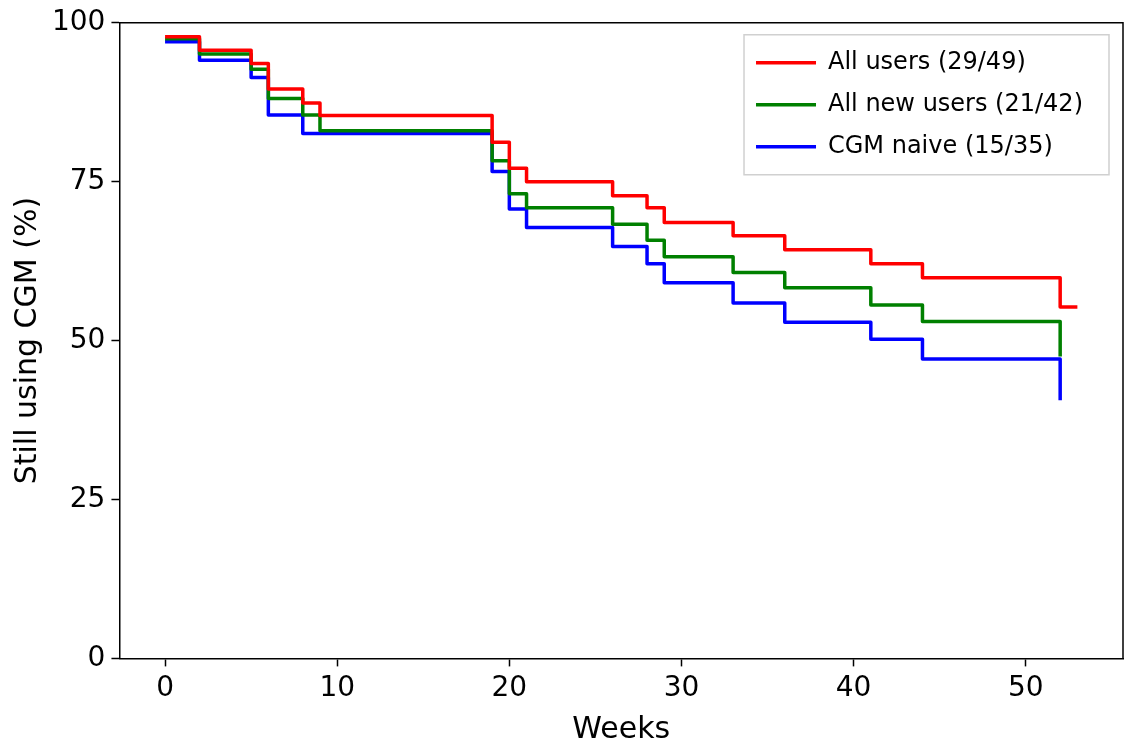 This screenshot has width=1125, height=752. Describe the element at coordinates (87, 179) in the screenshot. I see `y-tick-label: 75` at that location.